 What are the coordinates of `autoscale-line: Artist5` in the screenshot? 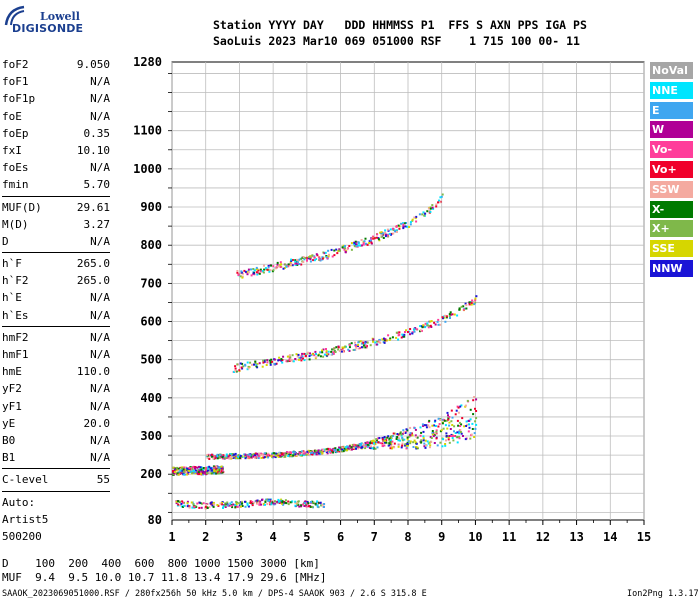 It's located at (25, 519).